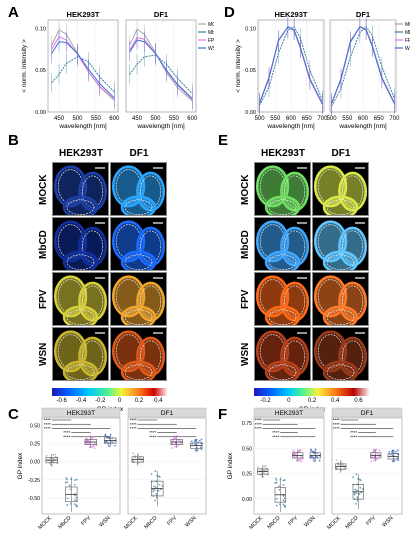  What do you see at coordinates (43, 189) in the screenshot?
I see `row-label: MOCK` at bounding box center [43, 189].